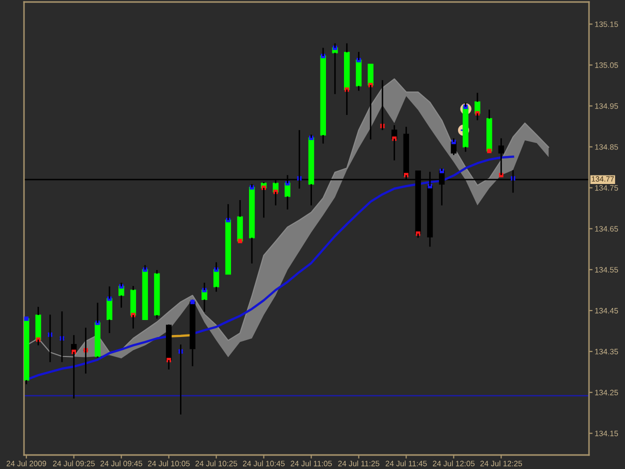 The height and width of the screenshot is (469, 625). Describe the element at coordinates (430, 186) in the screenshot. I see `point` at that location.